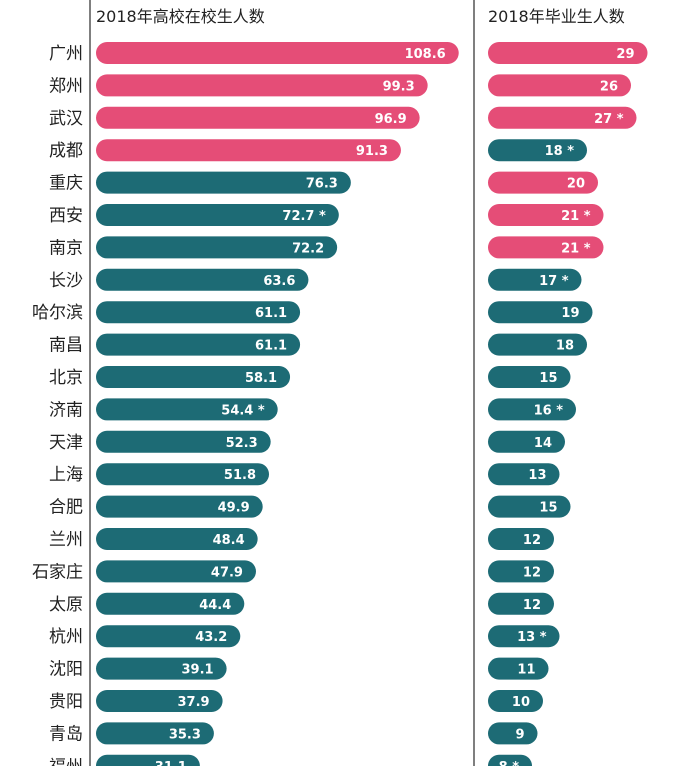 This screenshot has width=700, height=771. Describe the element at coordinates (526, 670) in the screenshot. I see `bar-value-label: 11` at that location.